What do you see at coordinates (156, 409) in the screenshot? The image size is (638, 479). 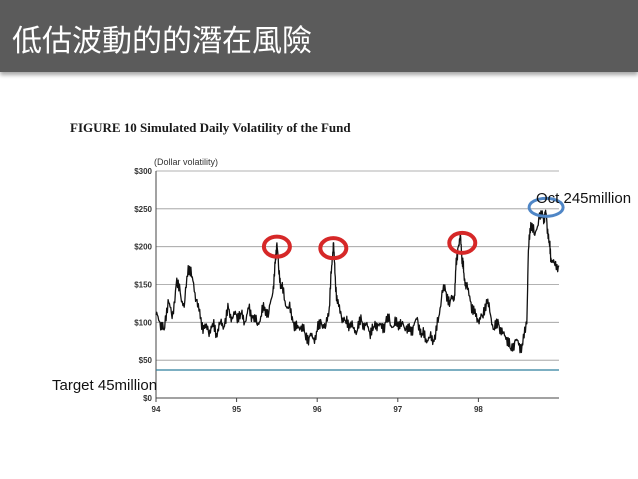 I see `x-tick-label: 94` at bounding box center [156, 409].